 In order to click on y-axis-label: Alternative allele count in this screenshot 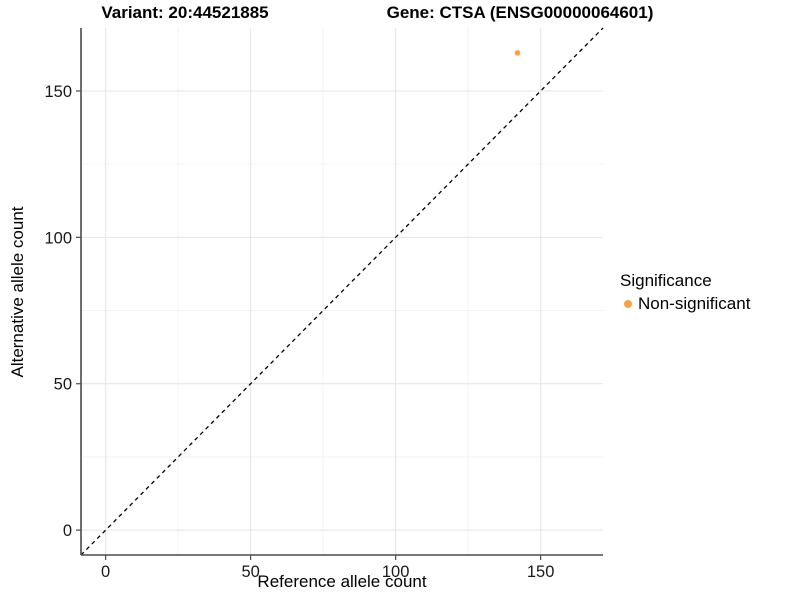, I will do `click(17, 292)`.